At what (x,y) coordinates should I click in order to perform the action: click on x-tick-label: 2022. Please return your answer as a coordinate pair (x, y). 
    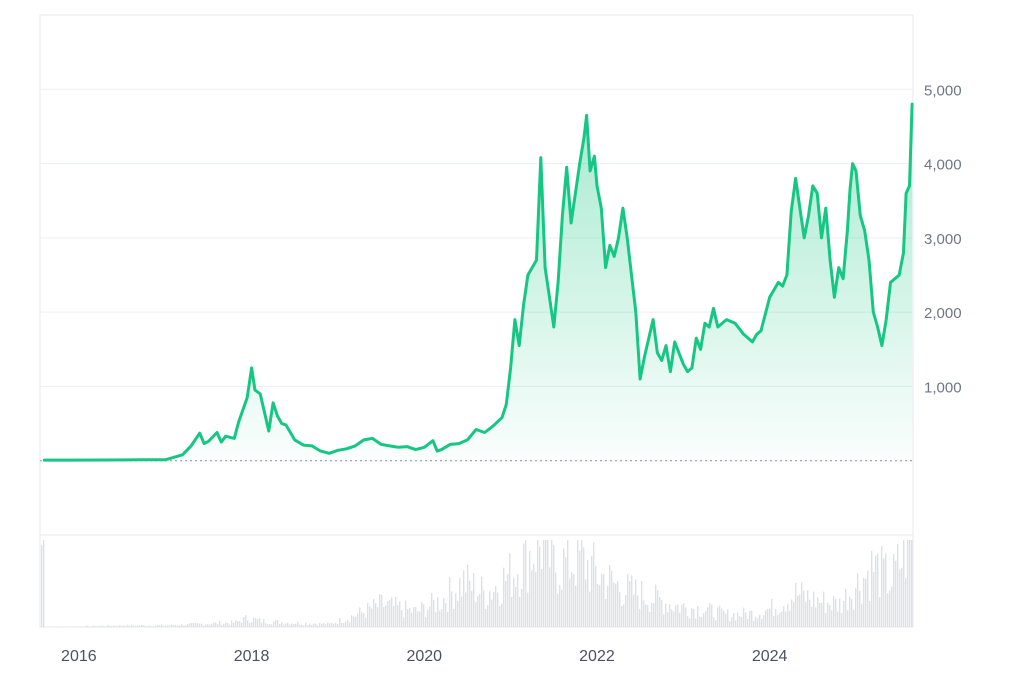
    Looking at the image, I should click on (597, 656).